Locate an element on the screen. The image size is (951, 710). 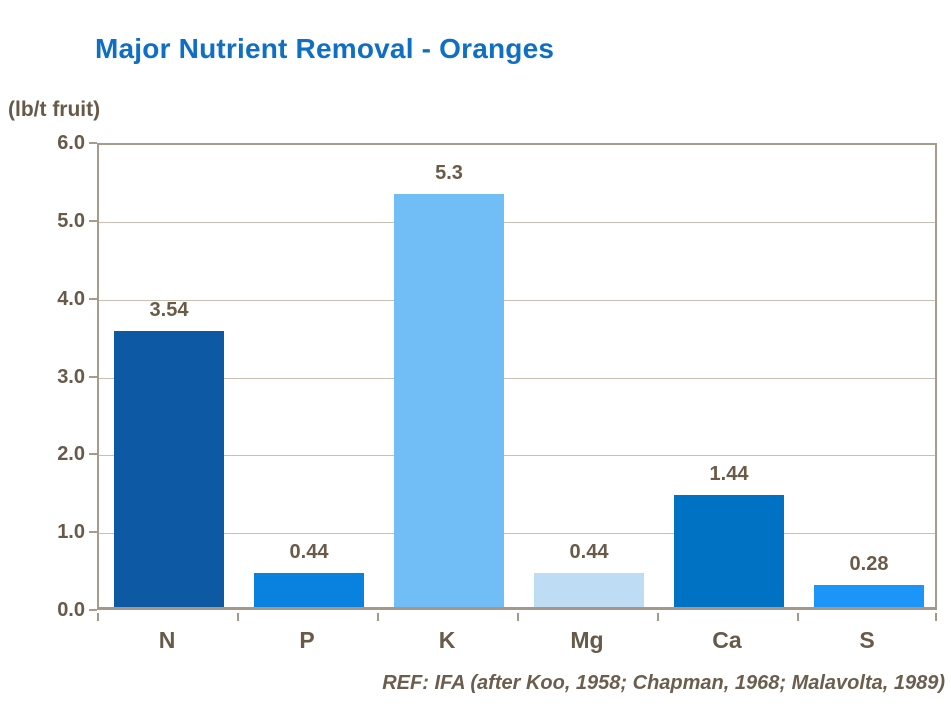
x-axis-category-label: N is located at coordinates (167, 640).